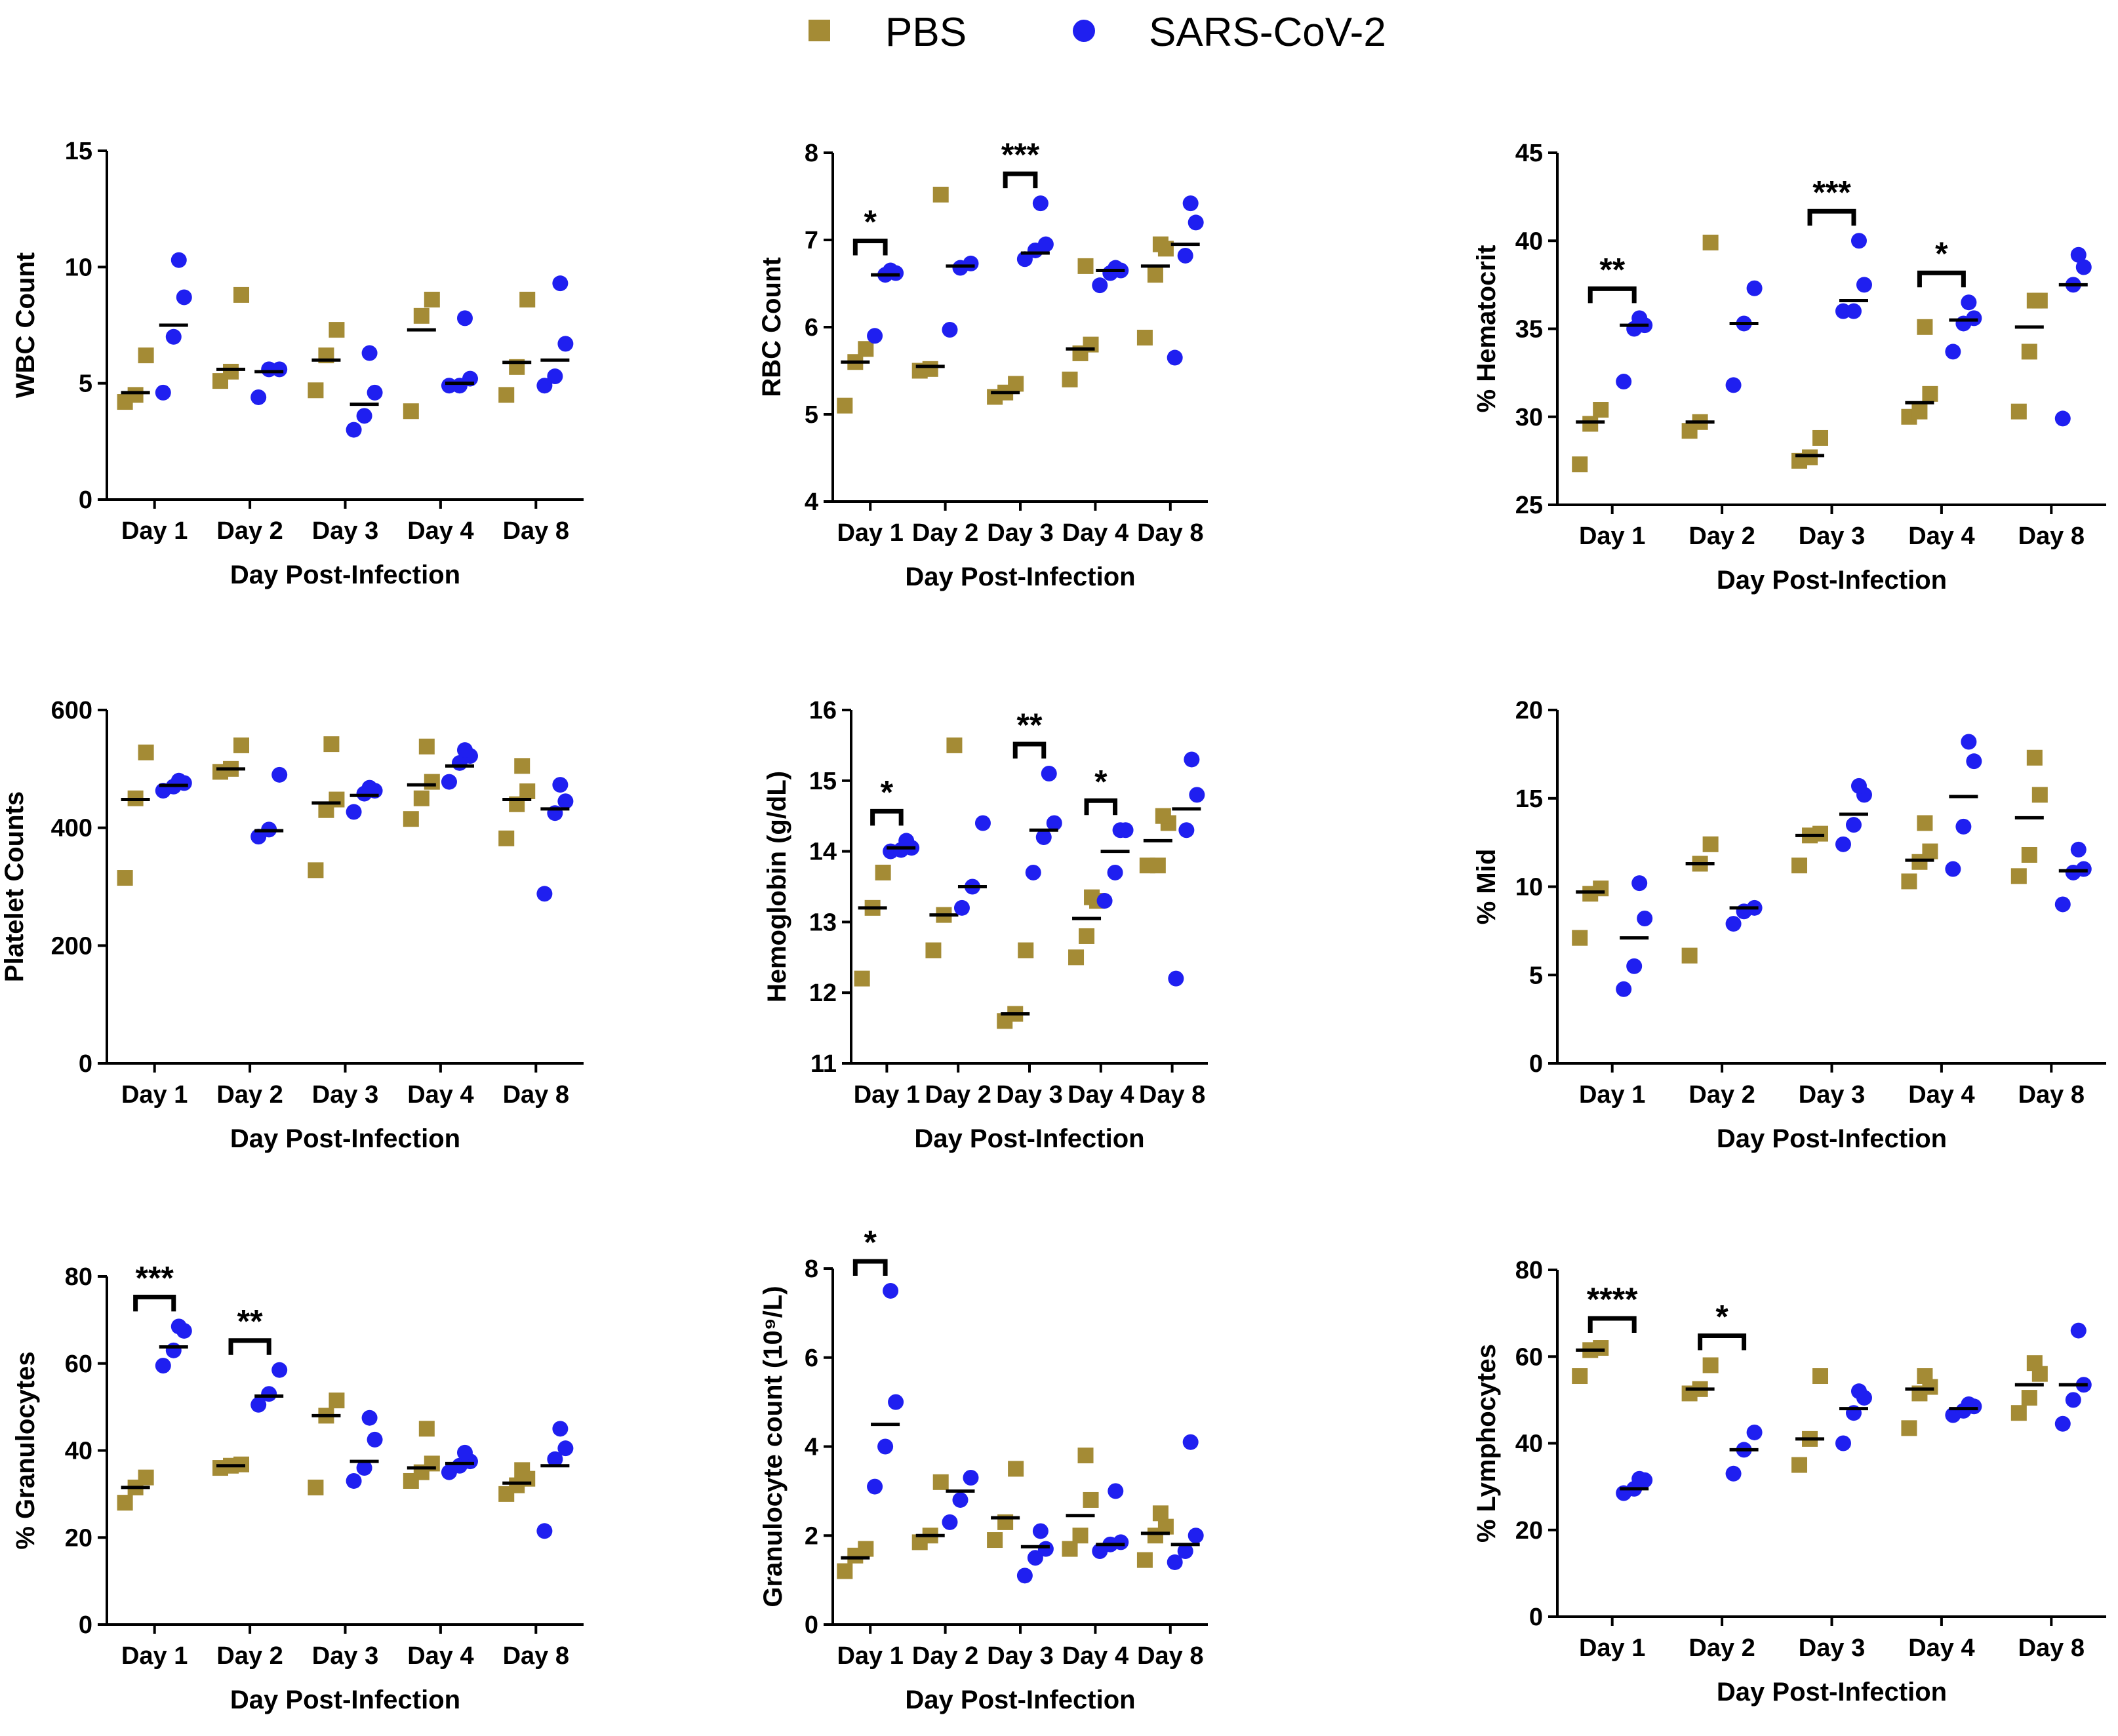 The width and height of the screenshot is (2118, 1736). What do you see at coordinates (71, 710) in the screenshot?
I see `y-tick-label: 600` at bounding box center [71, 710].